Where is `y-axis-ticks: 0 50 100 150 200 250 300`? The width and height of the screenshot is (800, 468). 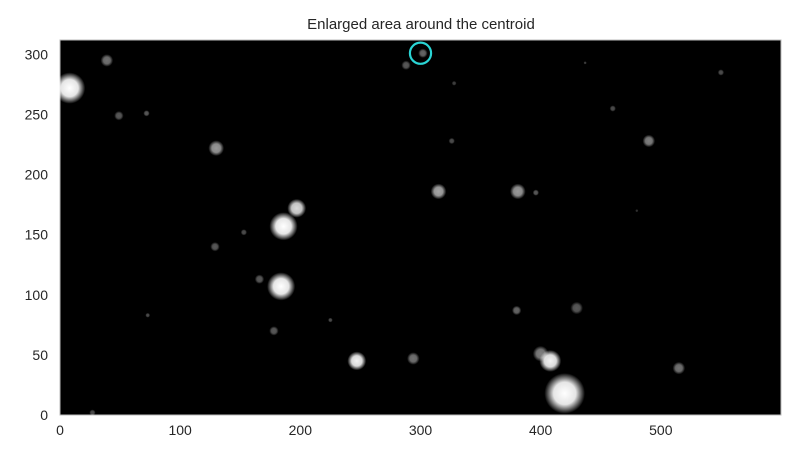
y-axis-ticks: 0 50 100 150 200 250 300 is located at coordinates (37, 234).